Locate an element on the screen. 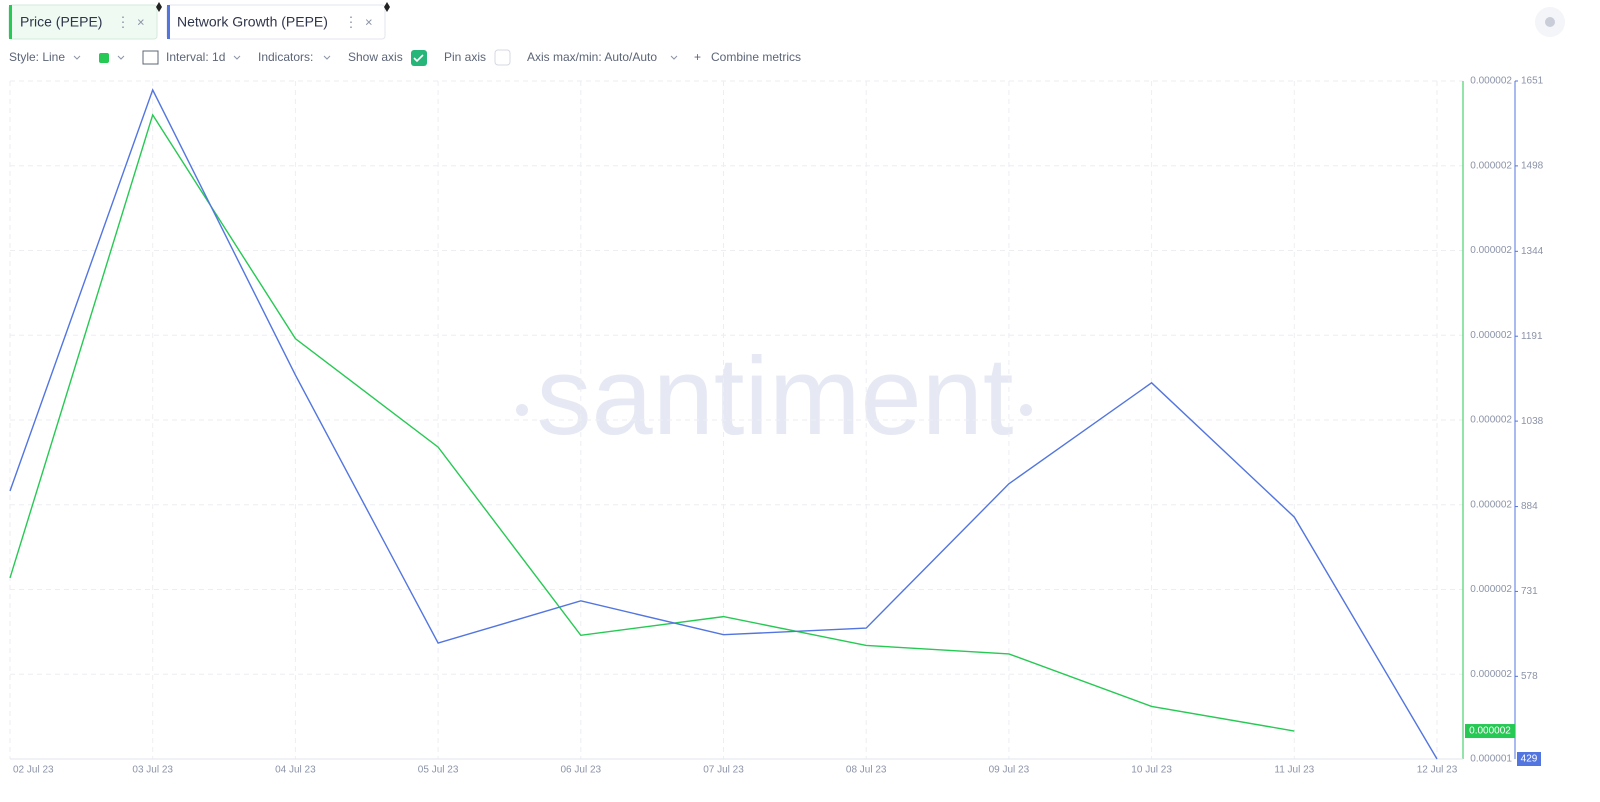  x-tick-label: 07 Jul 23 is located at coordinates (723, 770).